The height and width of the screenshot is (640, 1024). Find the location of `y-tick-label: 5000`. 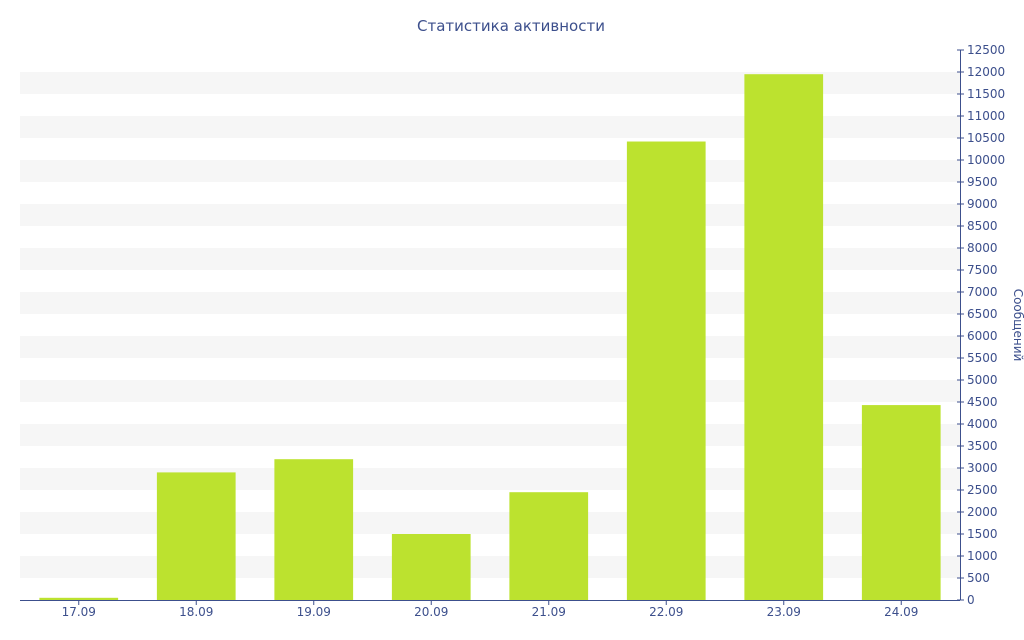

y-tick-label: 5000 is located at coordinates (982, 380).